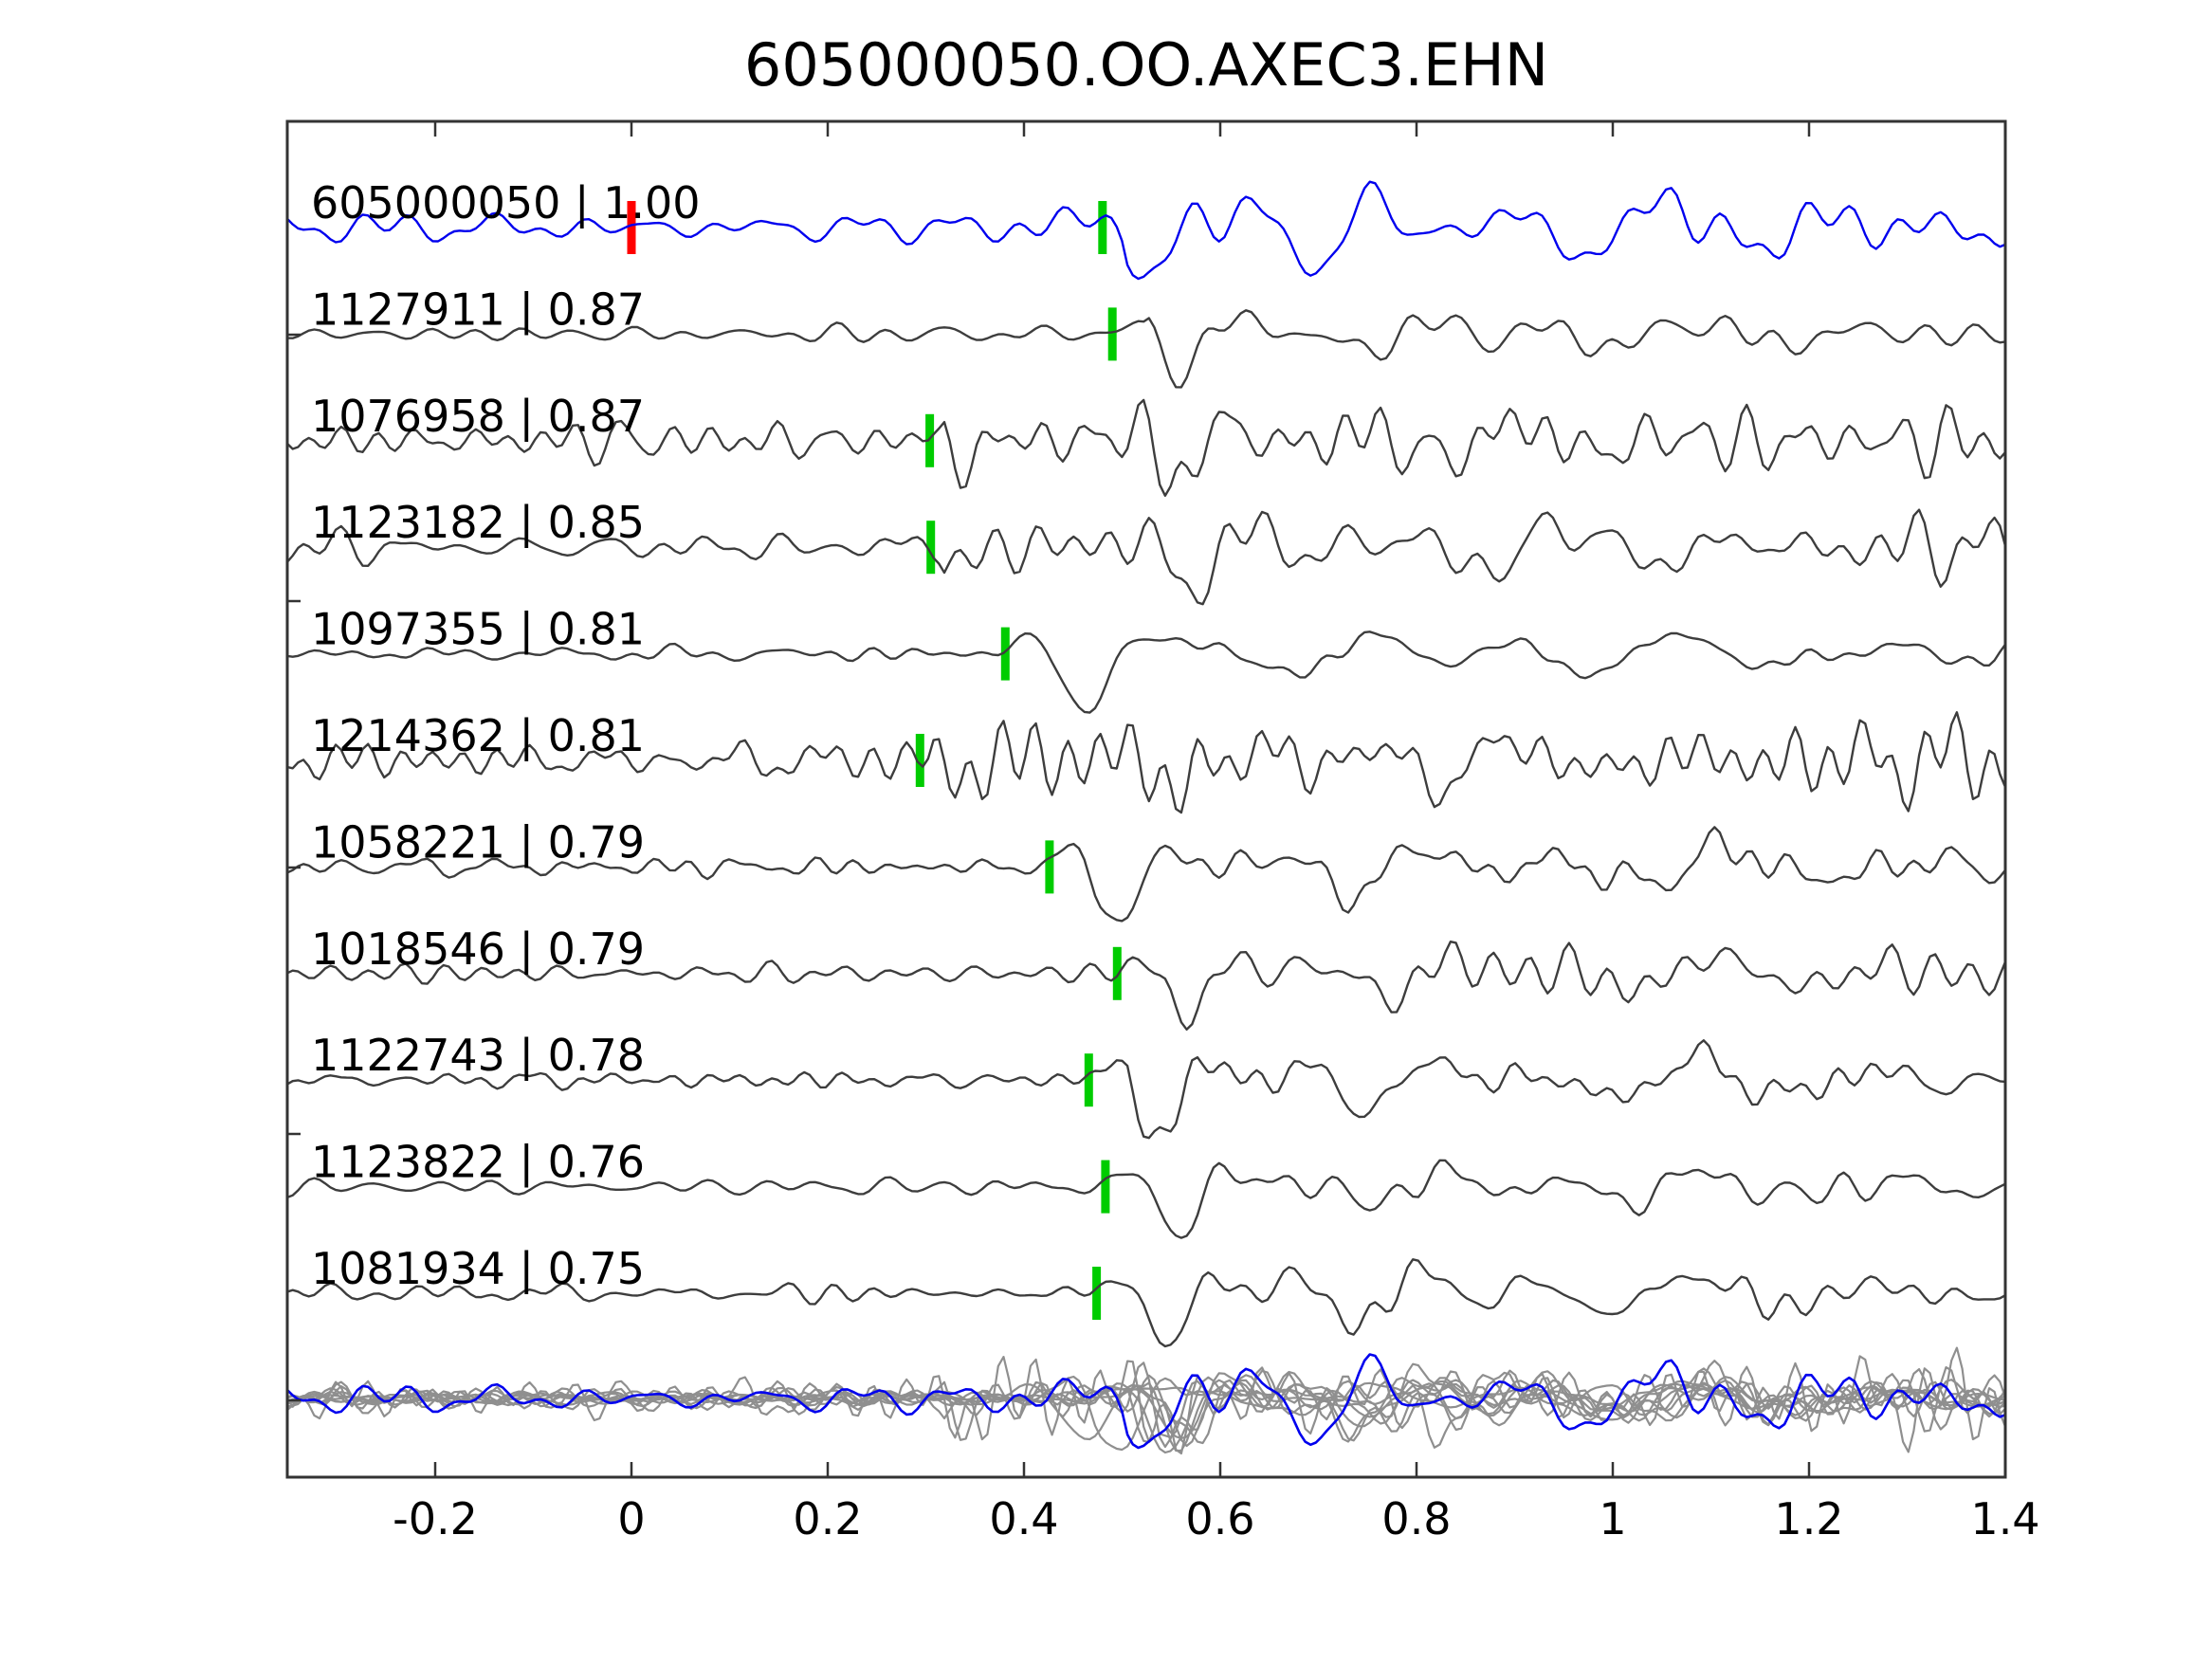 The image size is (2212, 1663). What do you see at coordinates (2004, 1518) in the screenshot?
I see `x-tick-label: 1.4` at bounding box center [2004, 1518].